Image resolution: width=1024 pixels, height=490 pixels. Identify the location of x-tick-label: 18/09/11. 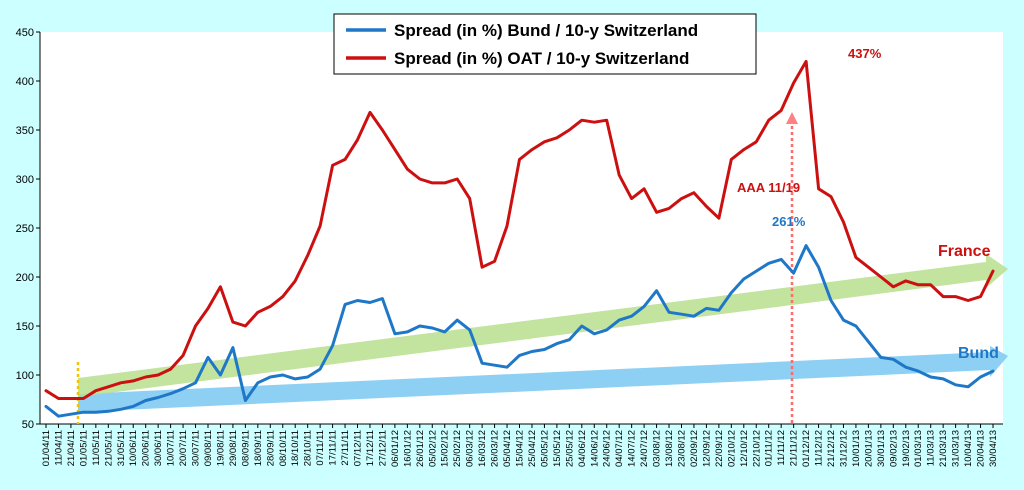
(258, 448).